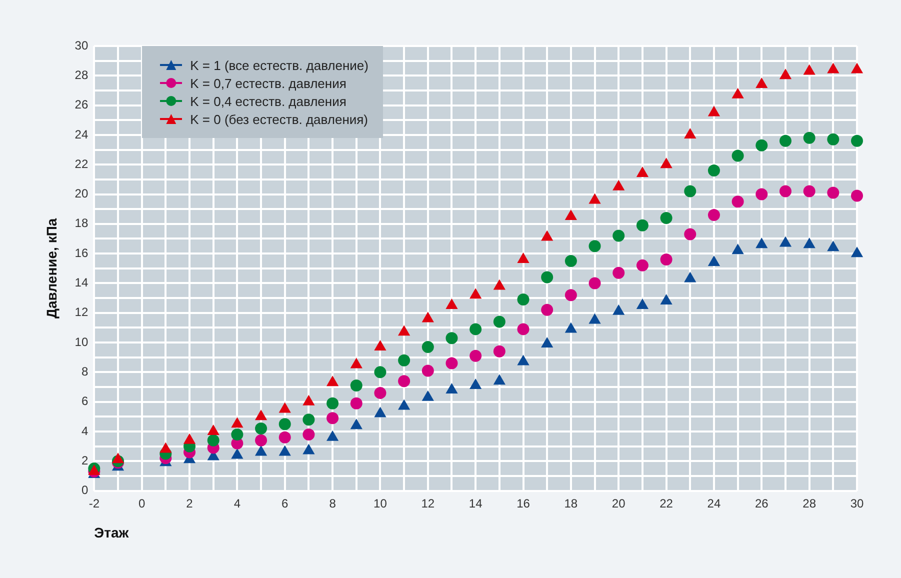  I want to click on y-tick-label: 22, so click(81, 163).